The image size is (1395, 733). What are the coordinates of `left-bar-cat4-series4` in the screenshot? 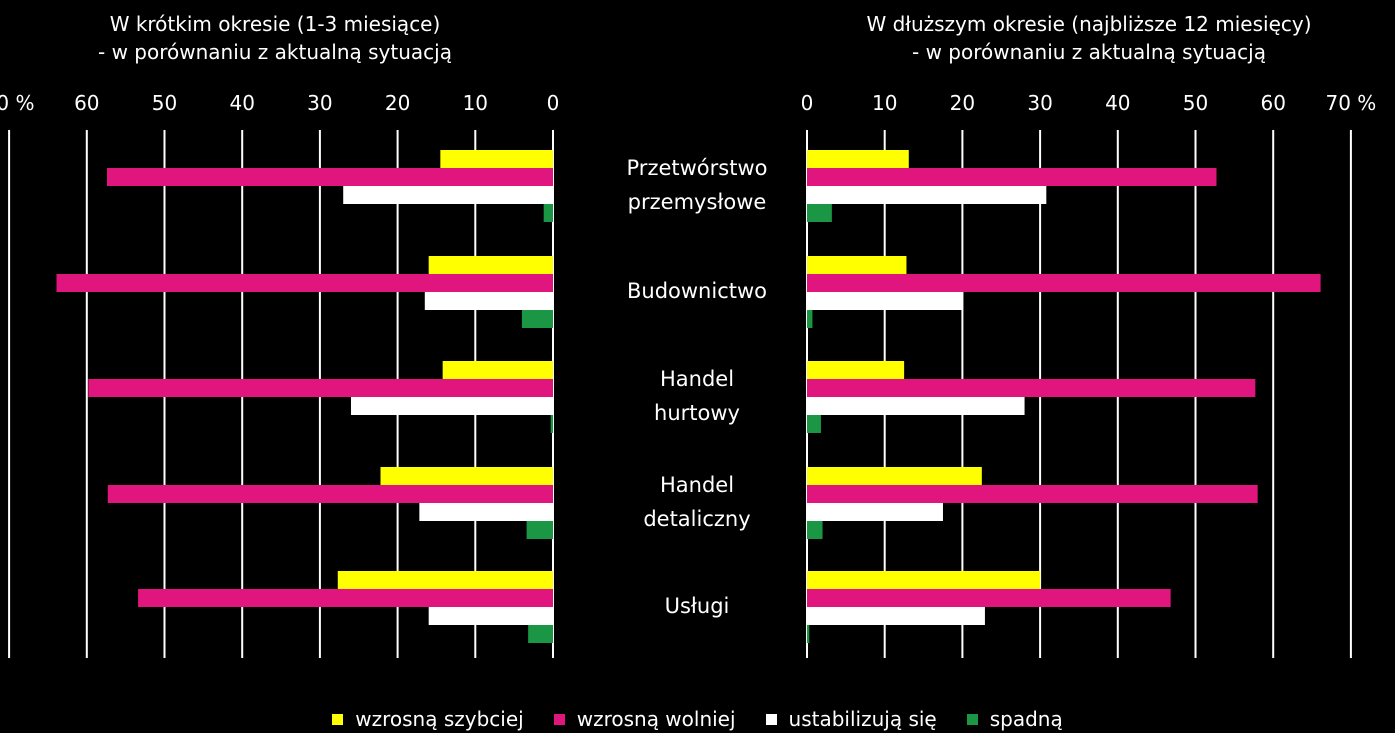 It's located at (539, 530).